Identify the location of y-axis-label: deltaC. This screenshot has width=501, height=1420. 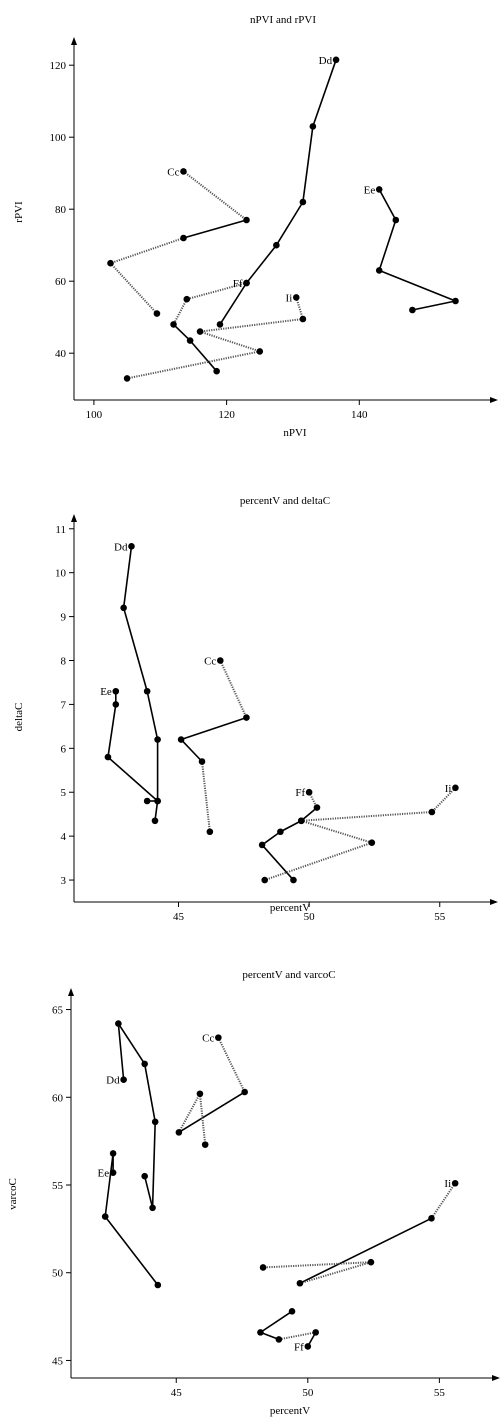
(19, 717).